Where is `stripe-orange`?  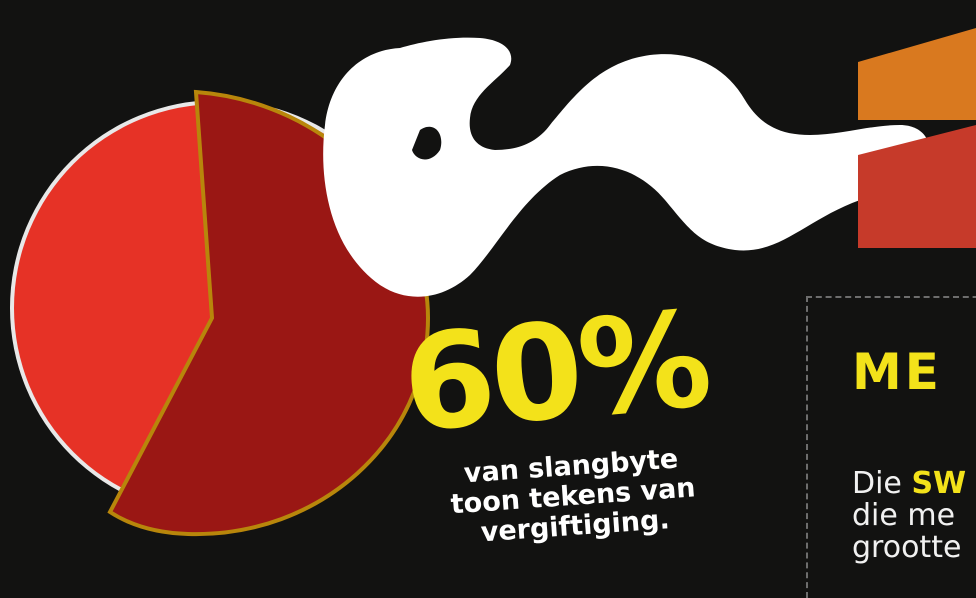
stripe-orange is located at coordinates (917, 74).